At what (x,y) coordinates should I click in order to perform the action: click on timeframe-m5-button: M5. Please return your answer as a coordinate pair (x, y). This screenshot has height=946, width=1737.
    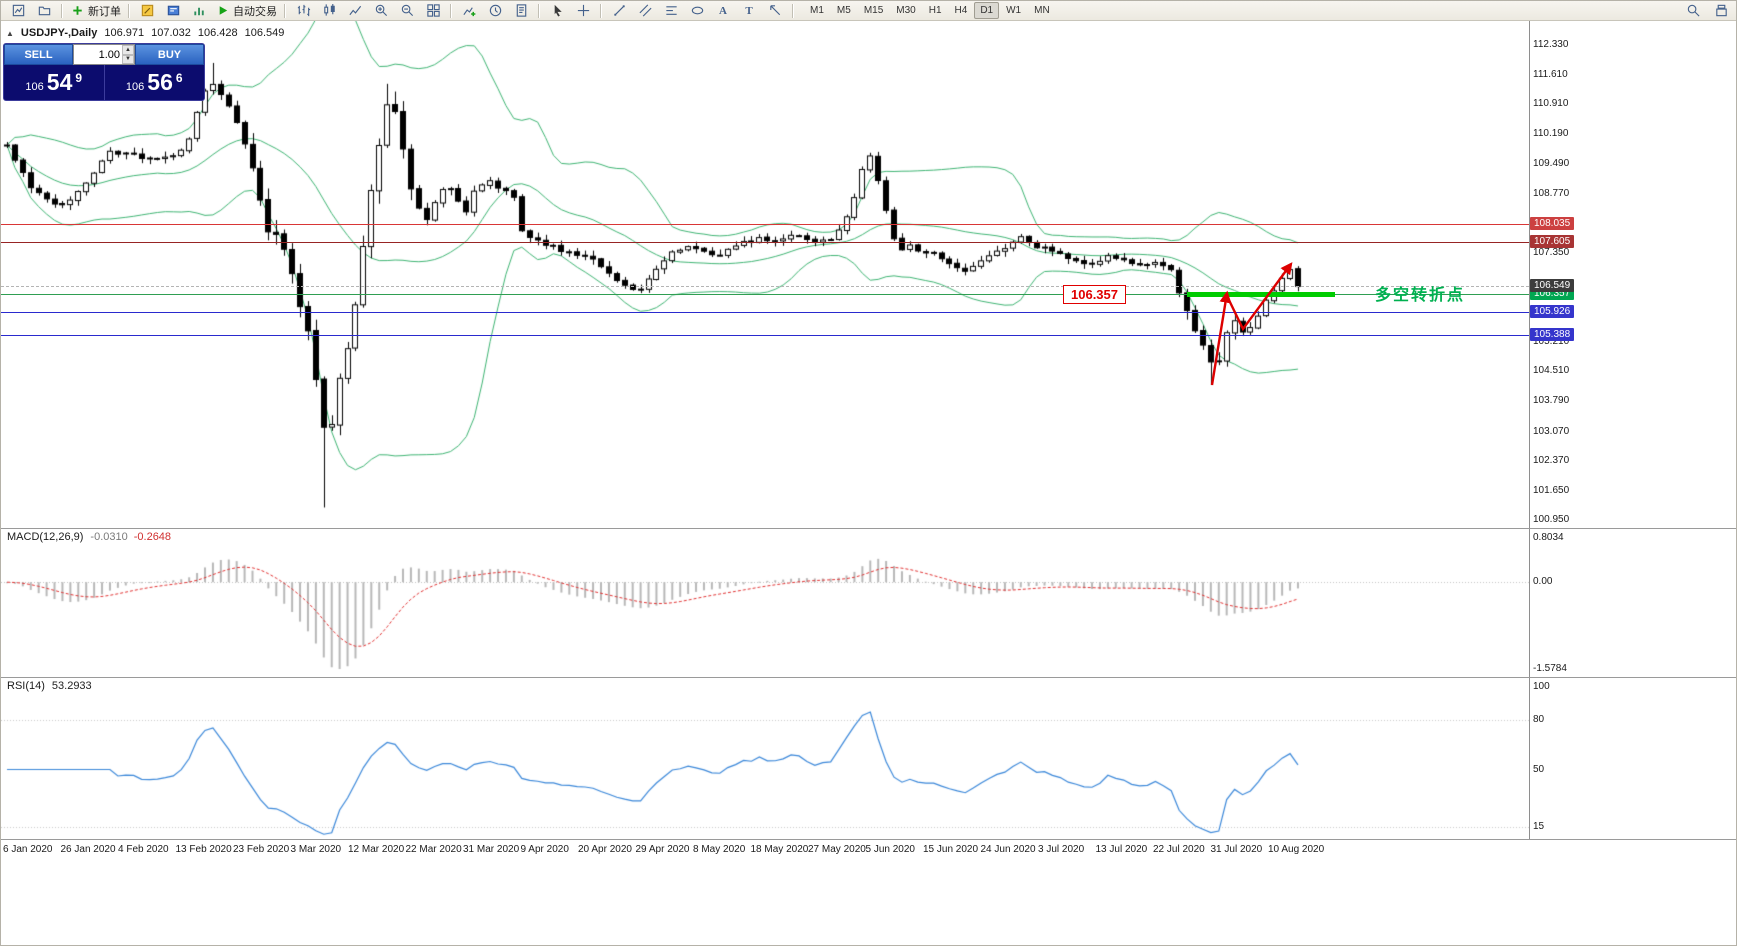
    Looking at the image, I should click on (843, 10).